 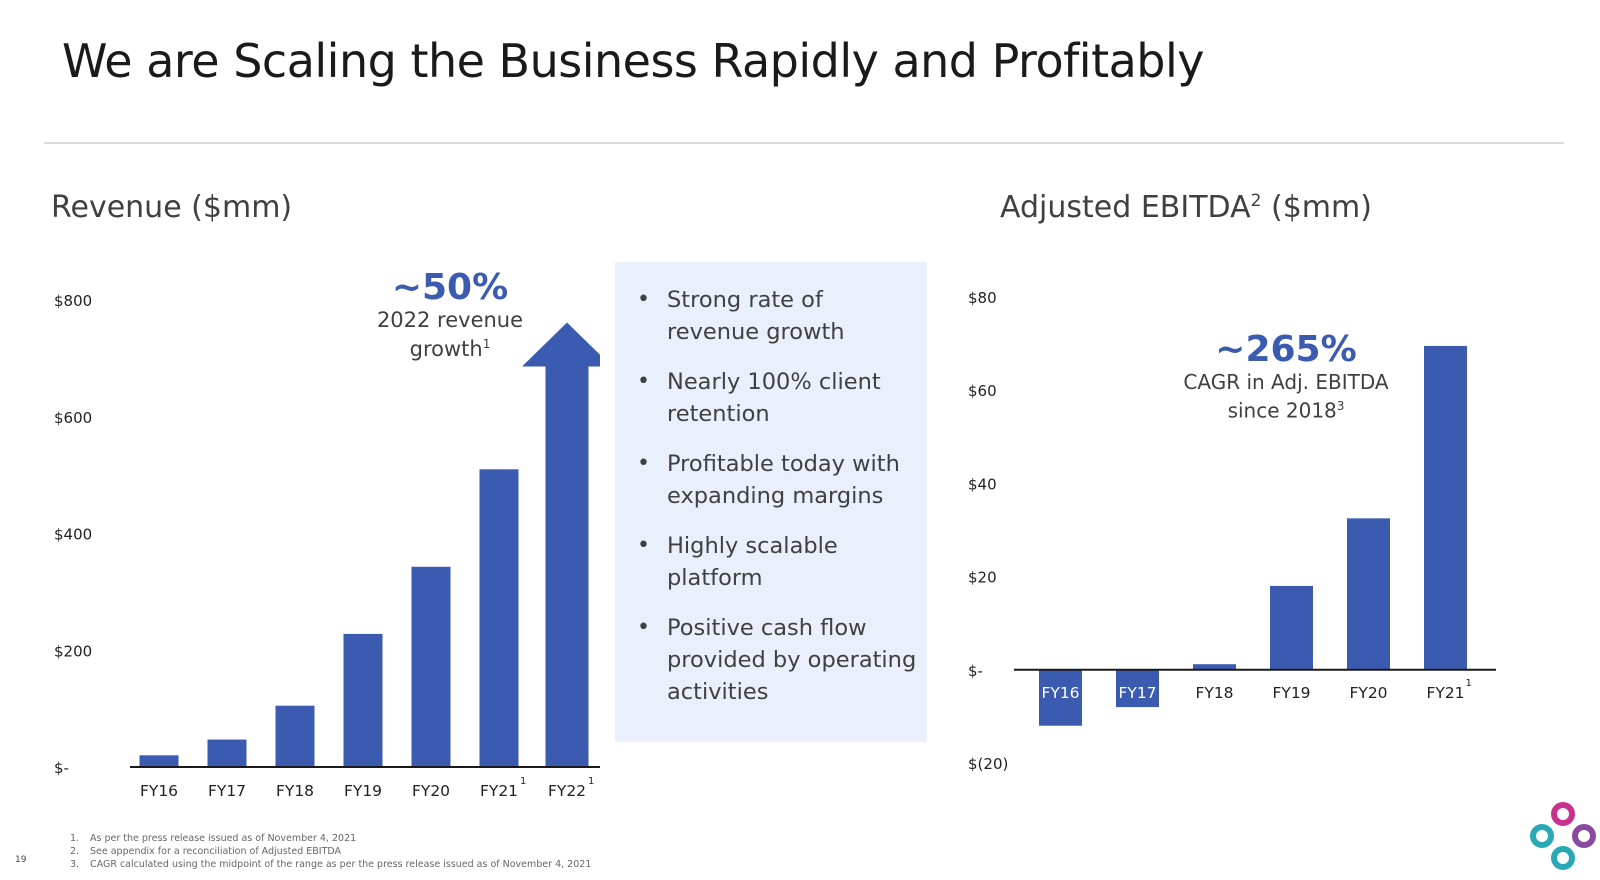 I want to click on revenue-bar-fy16, so click(x=159, y=761).